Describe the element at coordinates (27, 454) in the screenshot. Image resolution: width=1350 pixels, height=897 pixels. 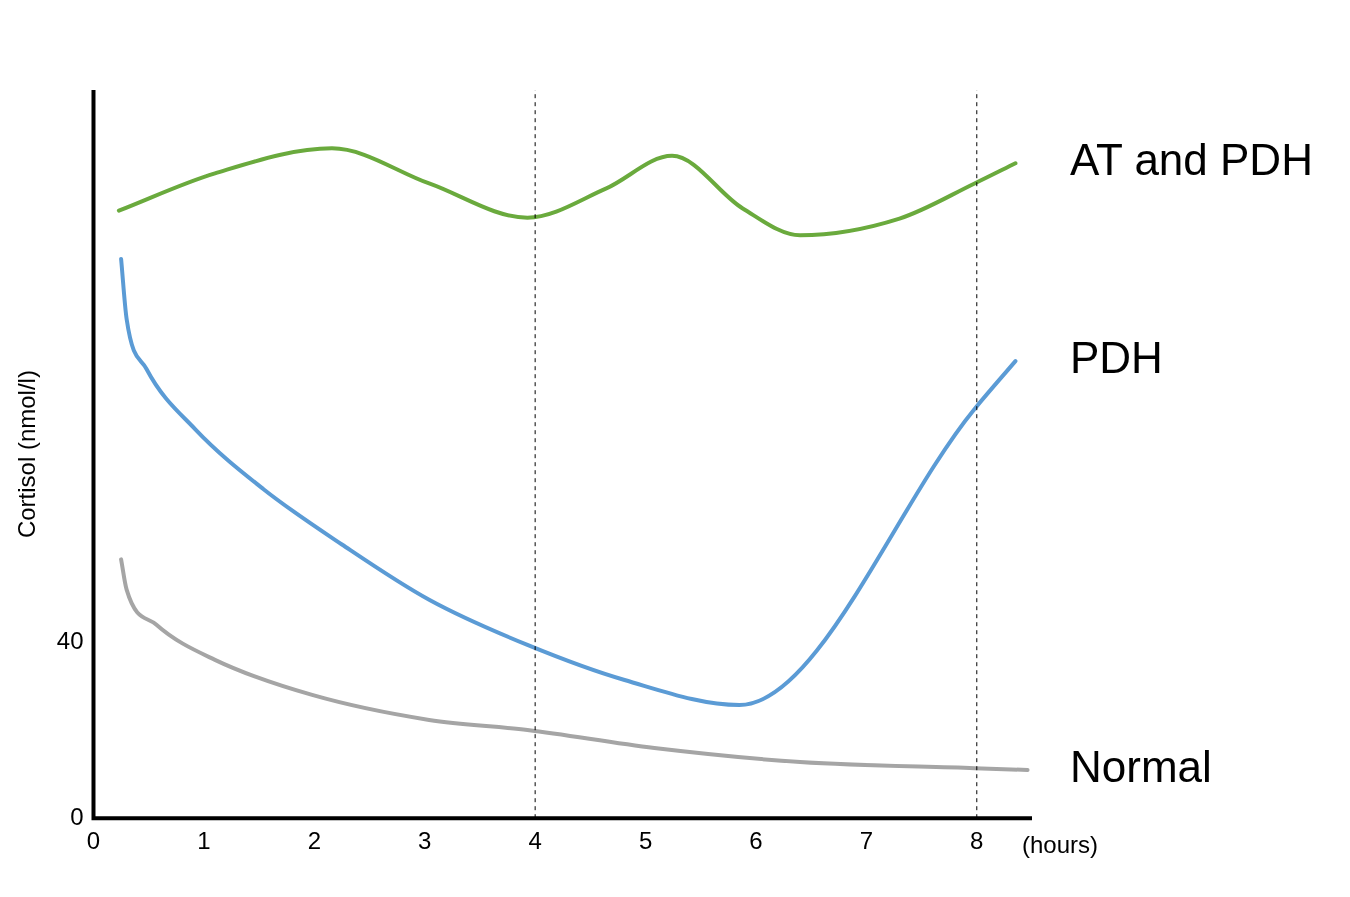
I see `y-axis-title: Cortisol (nmol/l)` at that location.